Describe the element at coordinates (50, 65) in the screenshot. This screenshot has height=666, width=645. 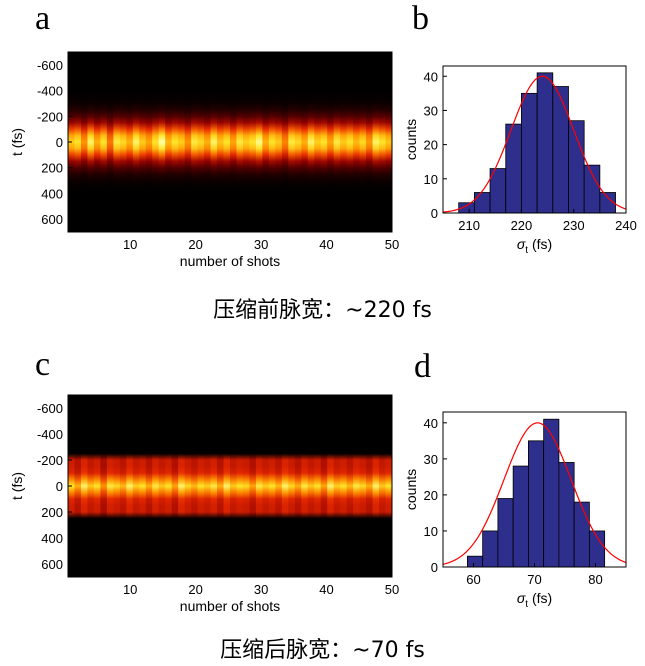
I see `heatmap-a-ytick-label: -600` at that location.